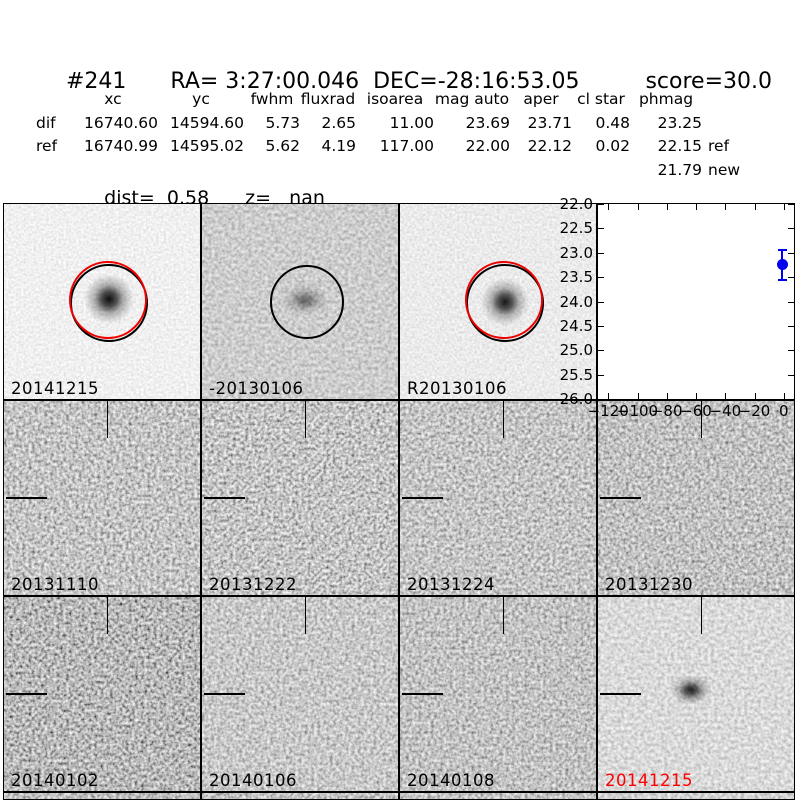 The image size is (800, 800). Describe the element at coordinates (47, 146) in the screenshot. I see `table-cell: ref` at that location.